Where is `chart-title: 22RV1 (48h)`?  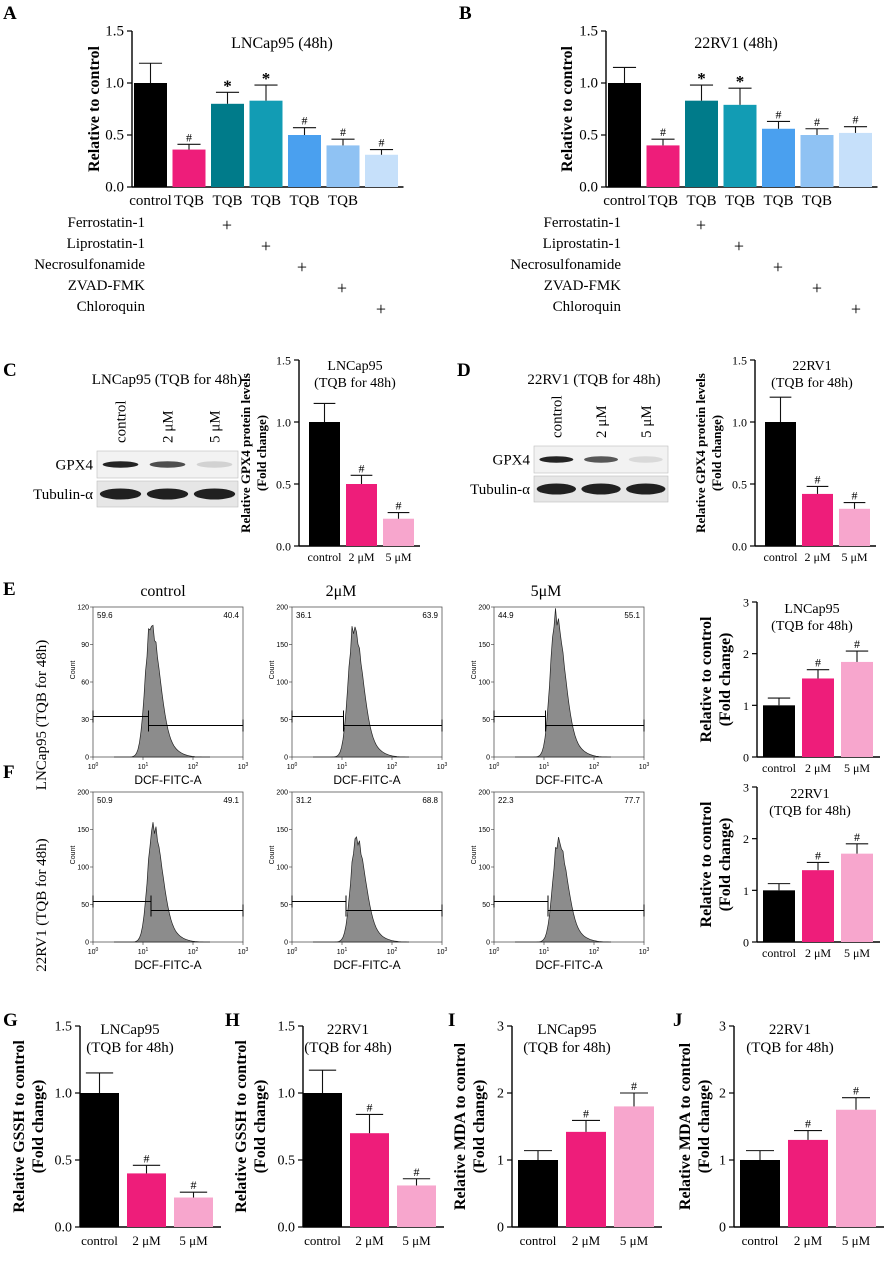 chart-title: 22RV1 (48h) is located at coordinates (736, 43).